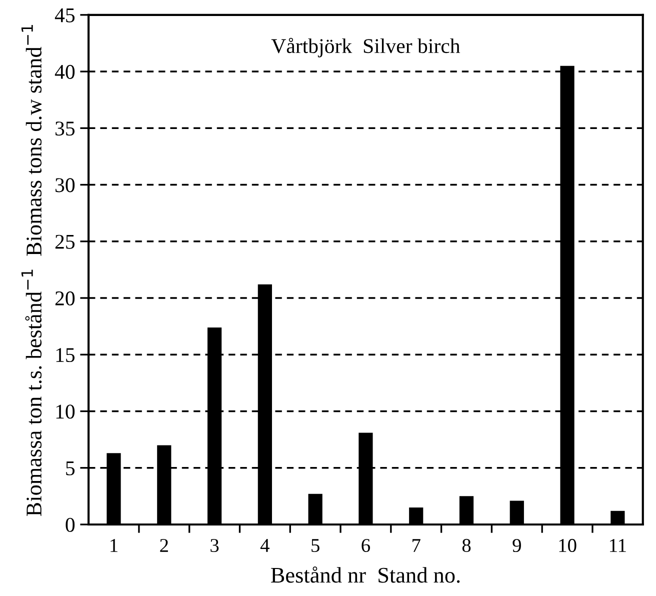 The image size is (656, 596). I want to click on x-tick-label: 6, so click(366, 545).